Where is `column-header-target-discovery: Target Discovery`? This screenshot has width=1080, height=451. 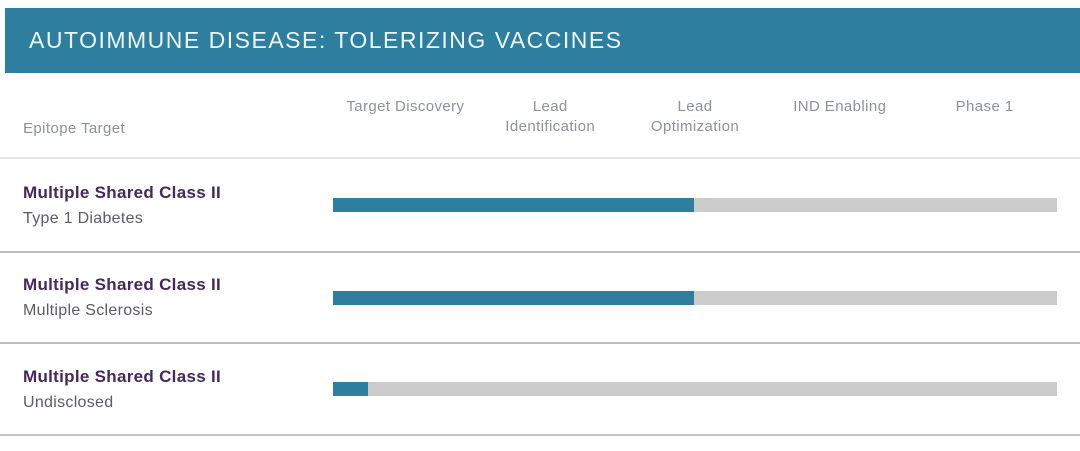
column-header-target-discovery: Target Discovery is located at coordinates (405, 106).